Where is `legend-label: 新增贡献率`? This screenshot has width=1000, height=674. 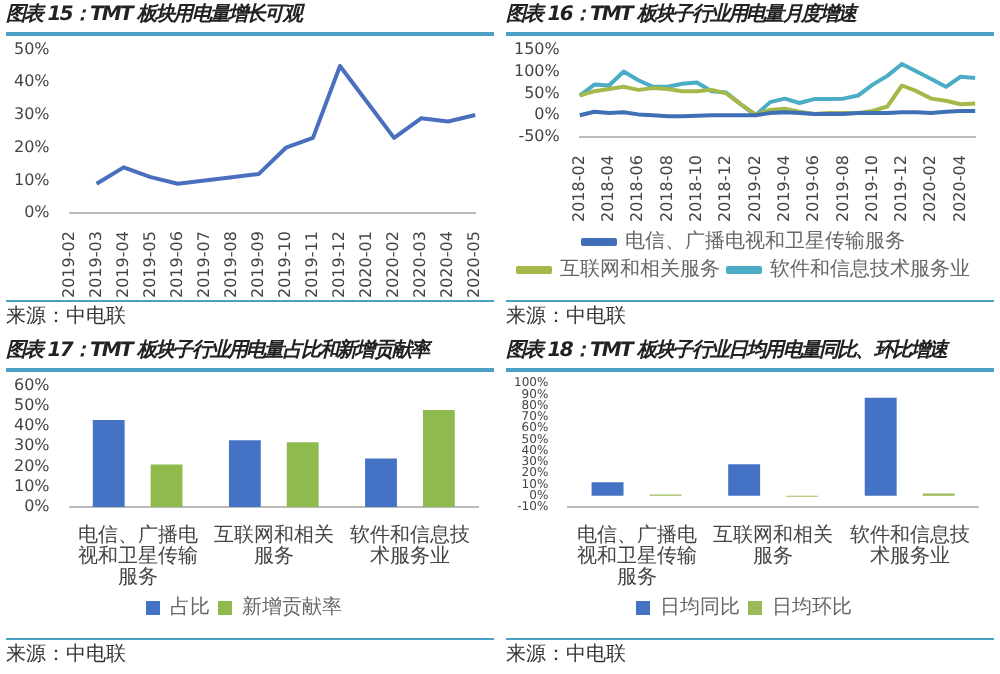
legend-label: 新增贡献率 is located at coordinates (292, 607).